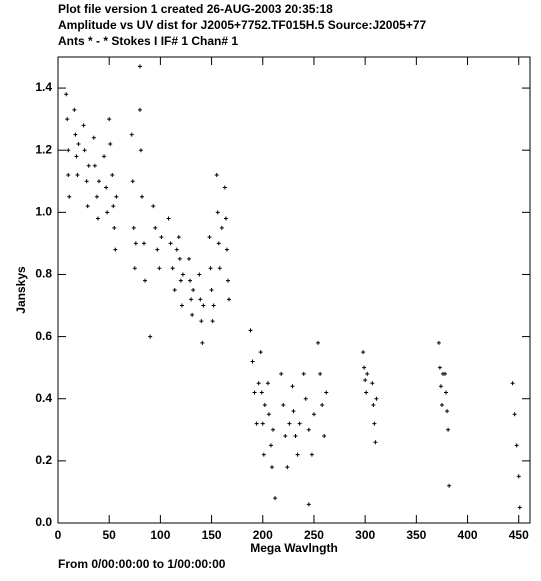  Describe the element at coordinates (43, 460) in the screenshot. I see `y-tick-label: 0.2` at that location.